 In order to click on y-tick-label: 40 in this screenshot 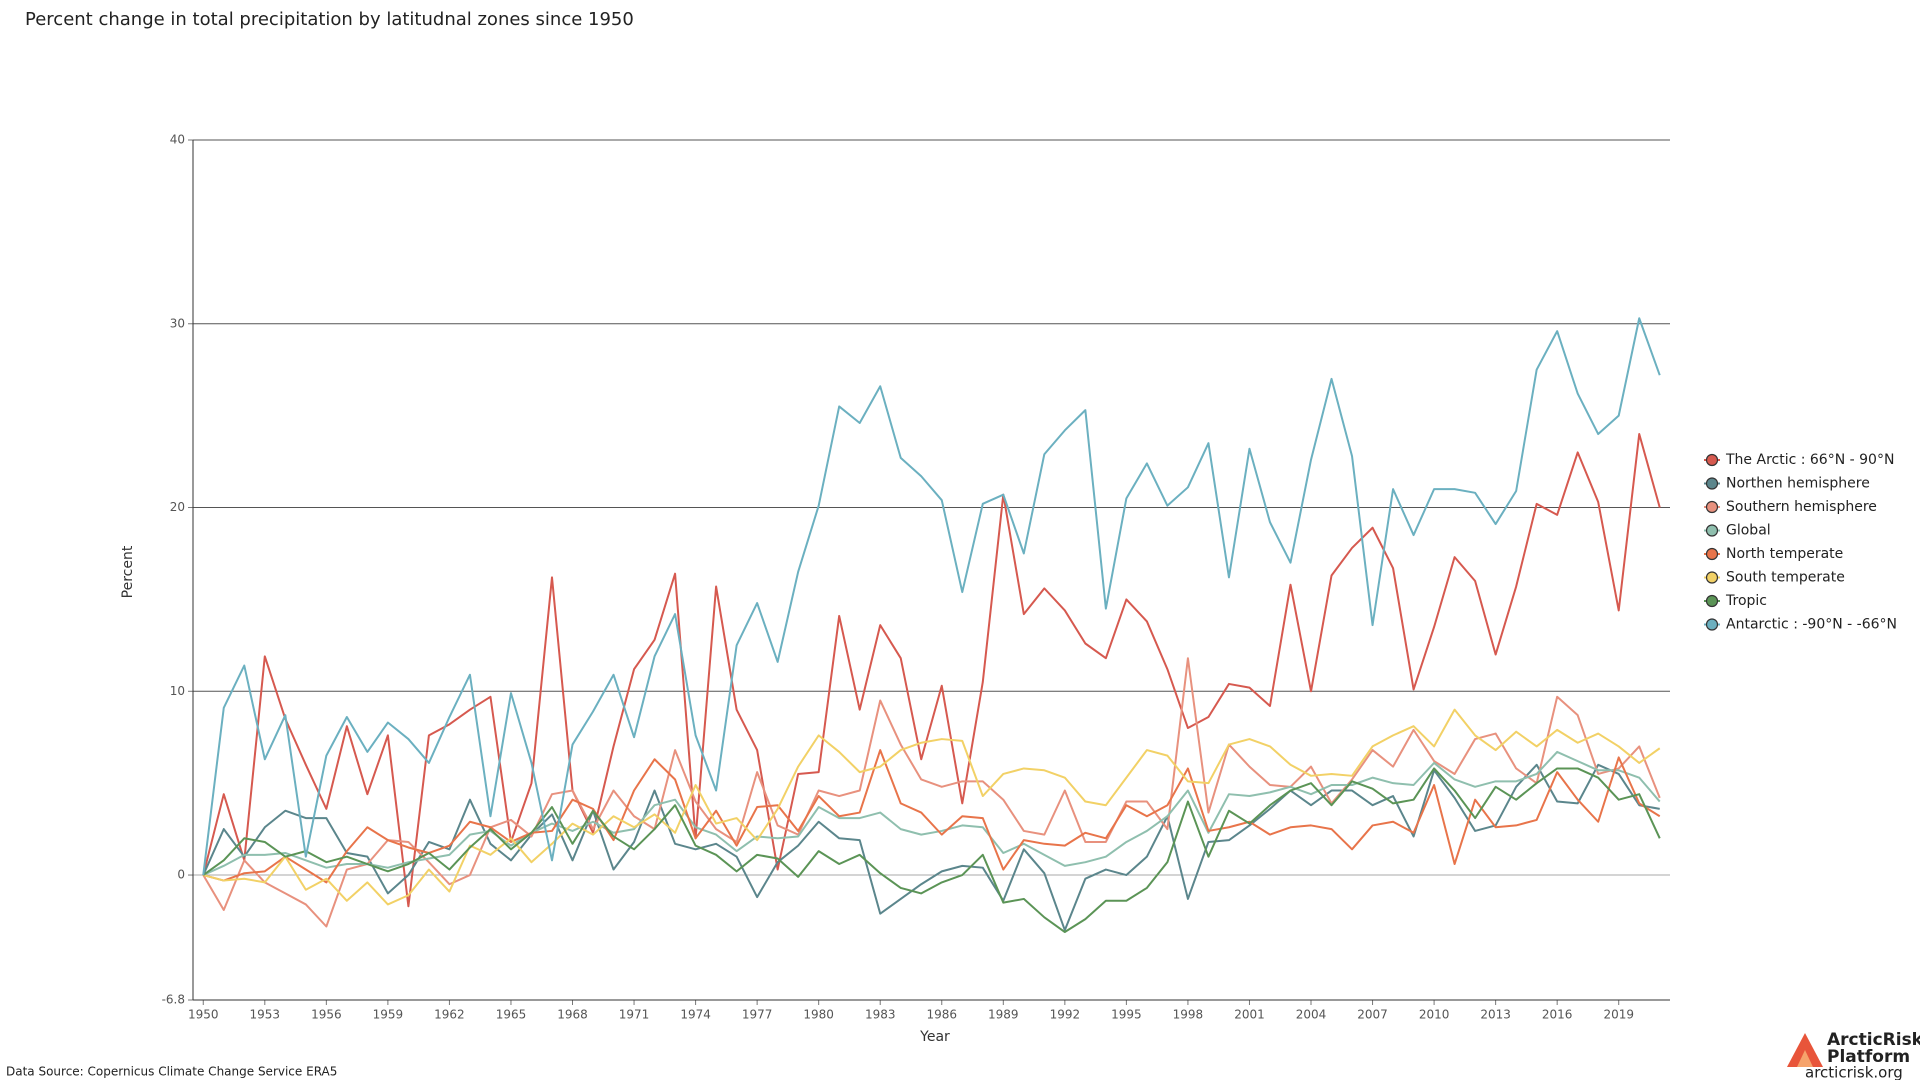, I will do `click(177, 140)`.